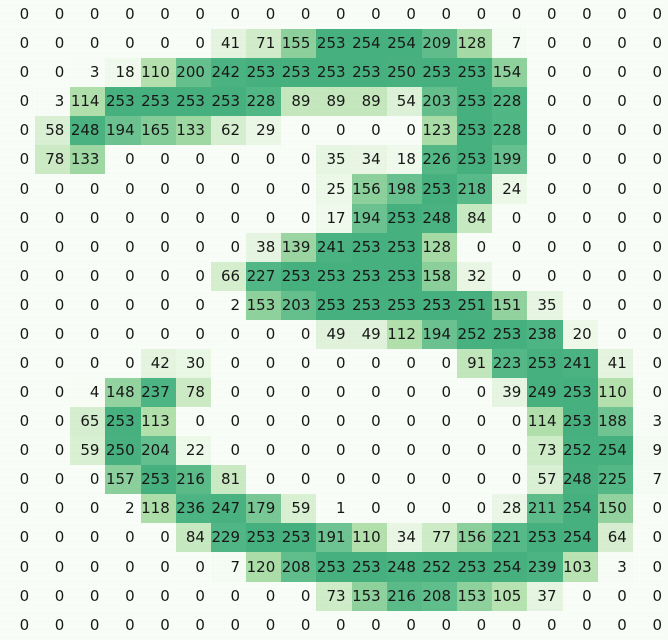 The width and height of the screenshot is (668, 640). I want to click on heatmap-cell-value: 194, so click(366, 217).